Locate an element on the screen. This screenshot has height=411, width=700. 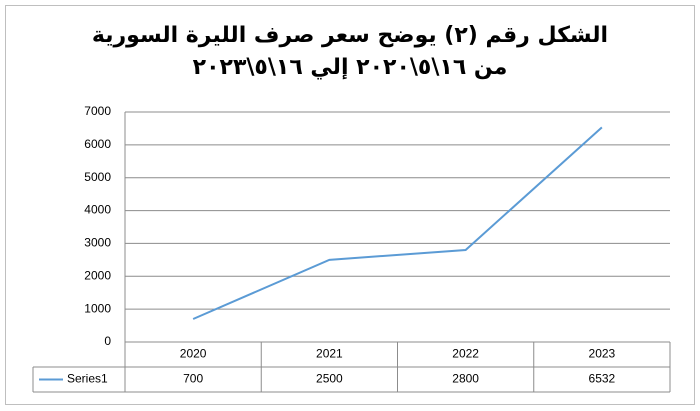
y-tick-label: 2000 is located at coordinates (97, 275).